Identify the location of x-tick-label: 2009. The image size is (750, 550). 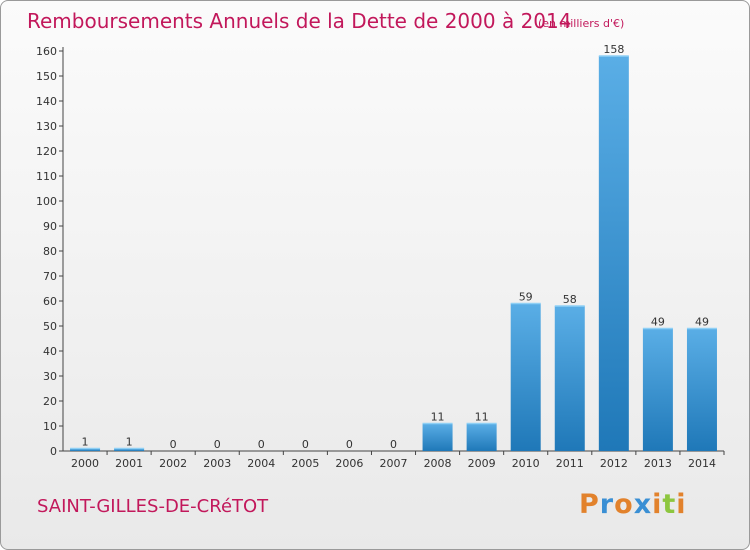
(482, 463).